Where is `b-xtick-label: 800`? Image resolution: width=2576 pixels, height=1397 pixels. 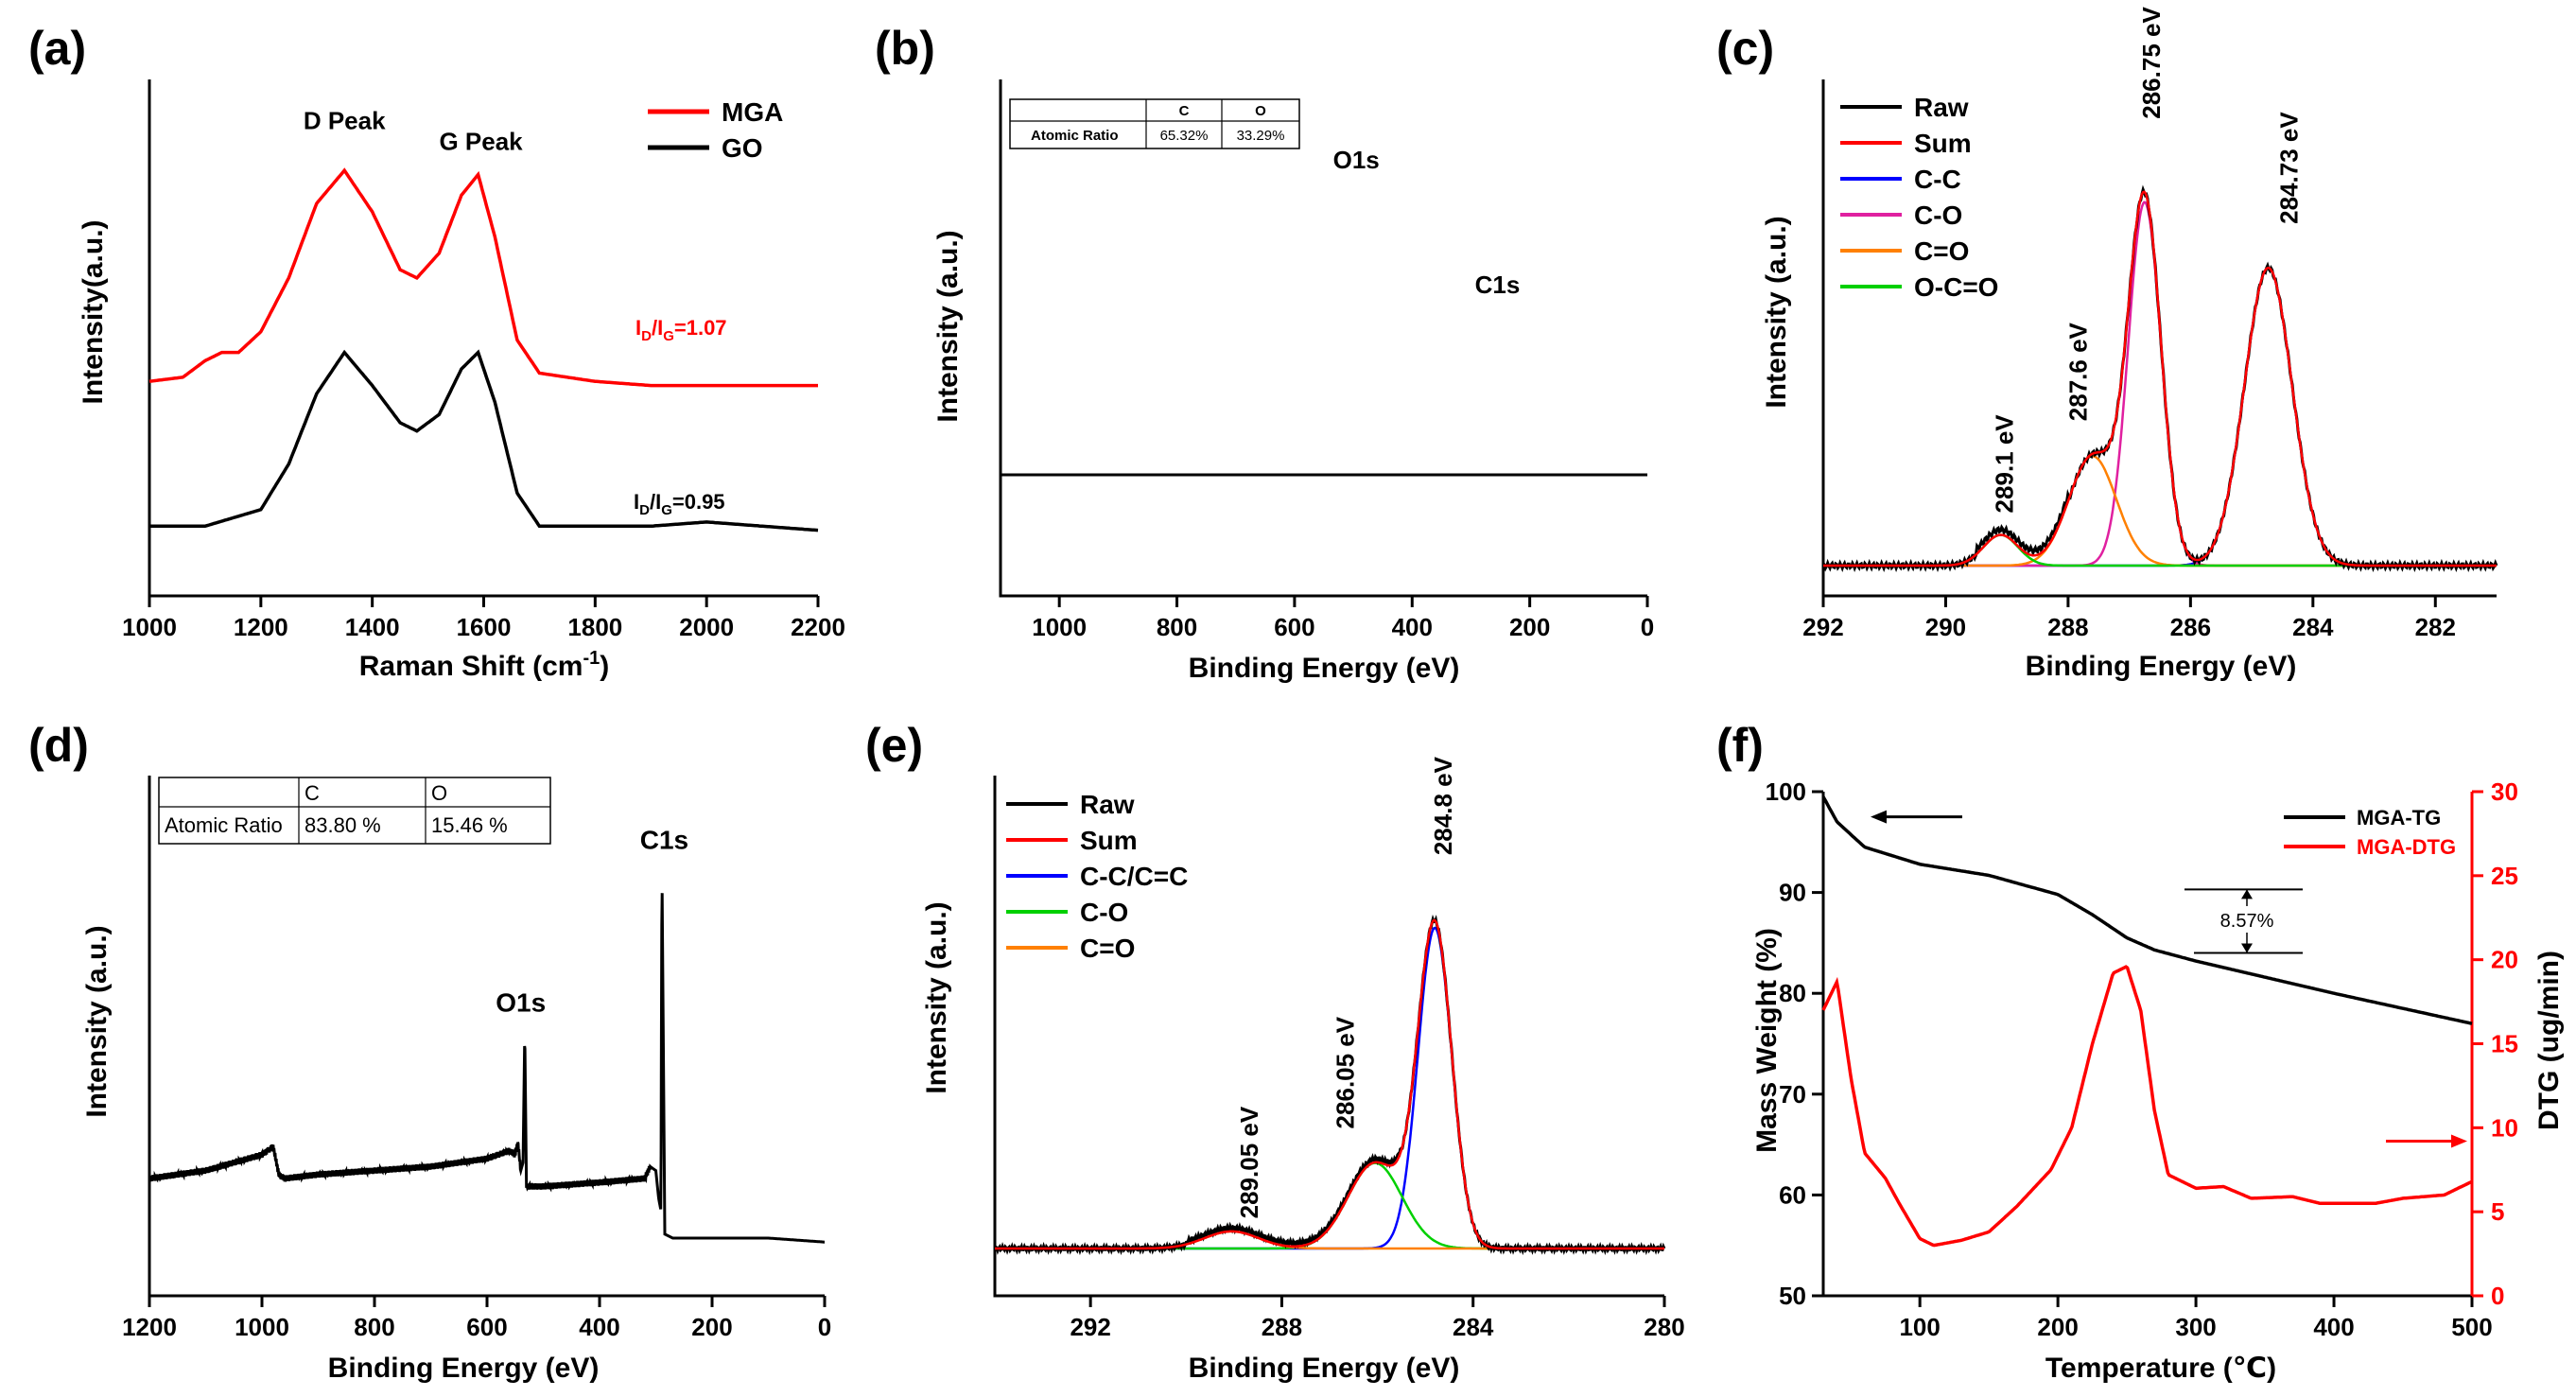 b-xtick-label: 800 is located at coordinates (1177, 627).